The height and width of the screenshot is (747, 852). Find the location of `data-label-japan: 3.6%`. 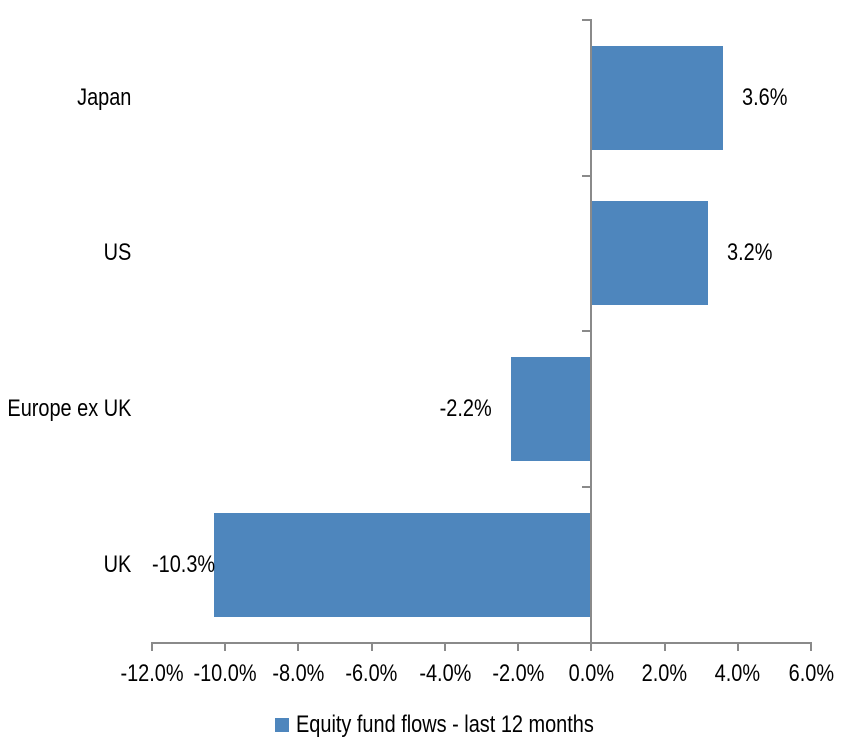

data-label-japan: 3.6% is located at coordinates (769, 98).